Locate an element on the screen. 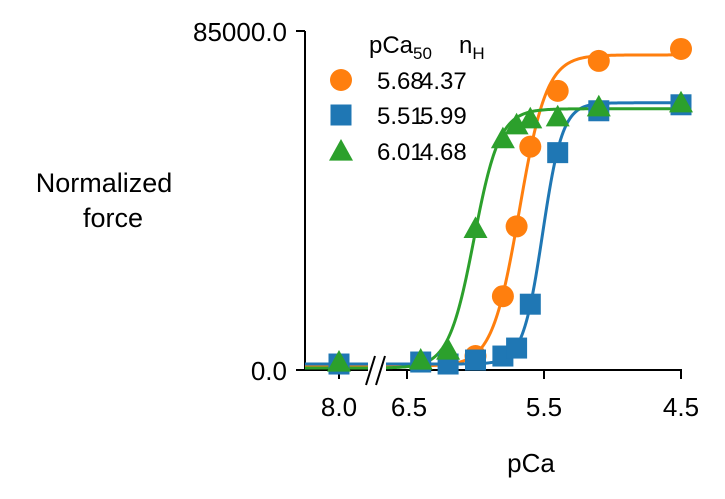 This screenshot has height=499, width=725. legend-nh-0: 4.37 is located at coordinates (443, 81).